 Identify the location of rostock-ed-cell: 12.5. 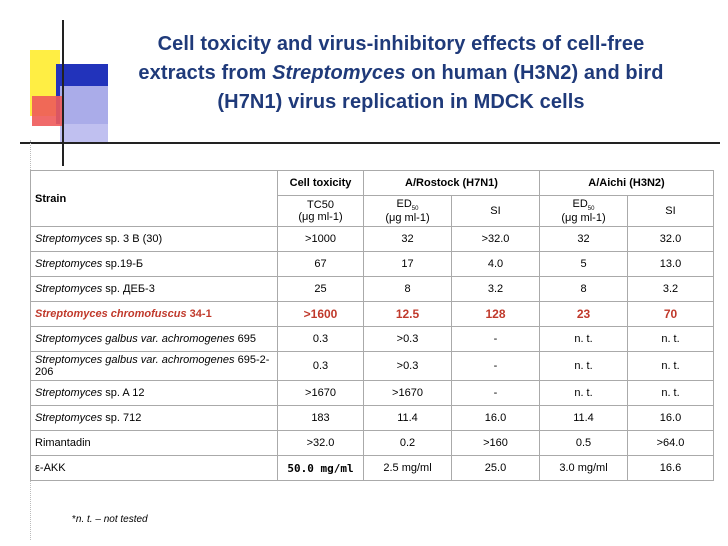
(407, 314).